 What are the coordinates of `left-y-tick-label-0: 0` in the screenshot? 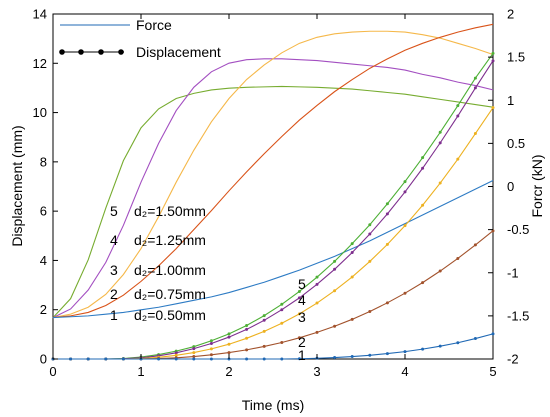 It's located at (43, 359).